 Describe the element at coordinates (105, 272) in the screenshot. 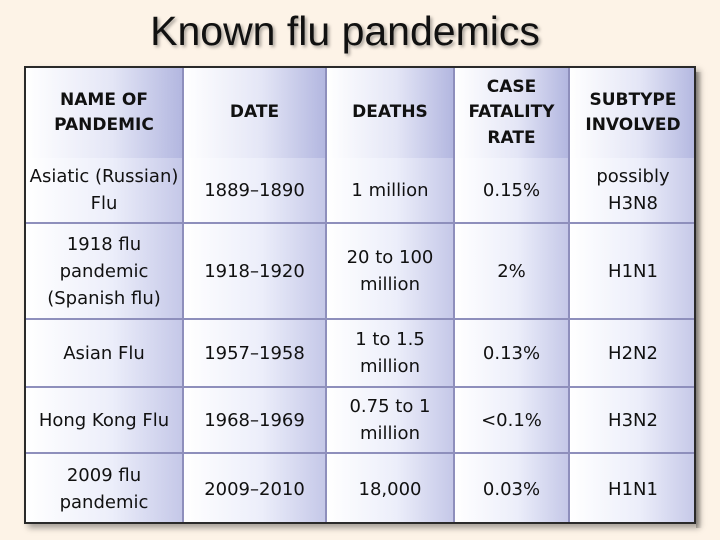

I see `cell-name: 1918 flu pandemic (Spanish flu)` at that location.